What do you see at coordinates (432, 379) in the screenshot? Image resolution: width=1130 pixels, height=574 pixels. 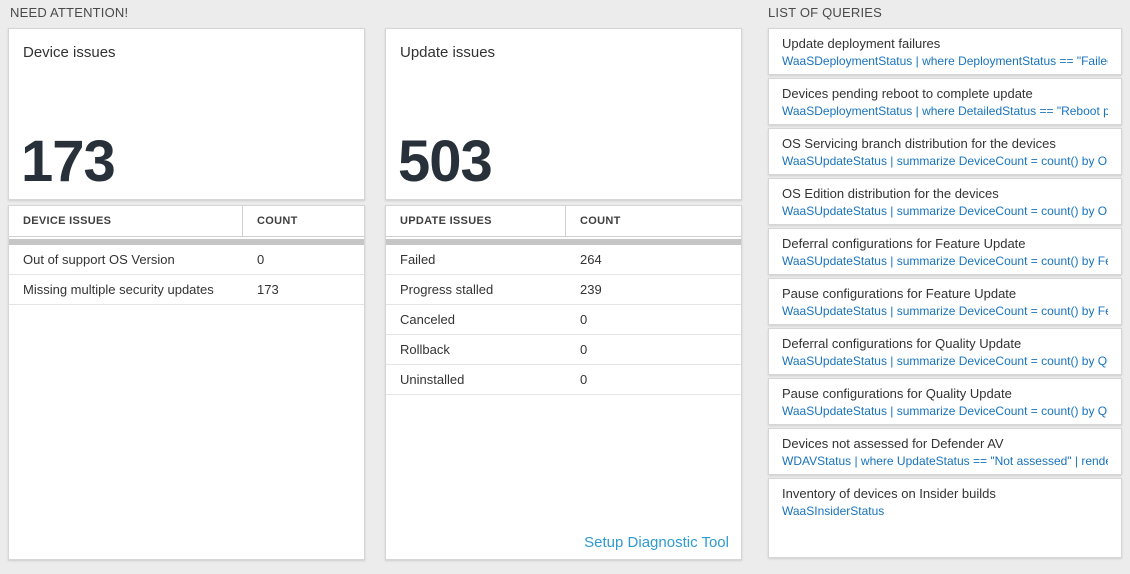 I see `issue-name-cell: Uninstalled` at bounding box center [432, 379].